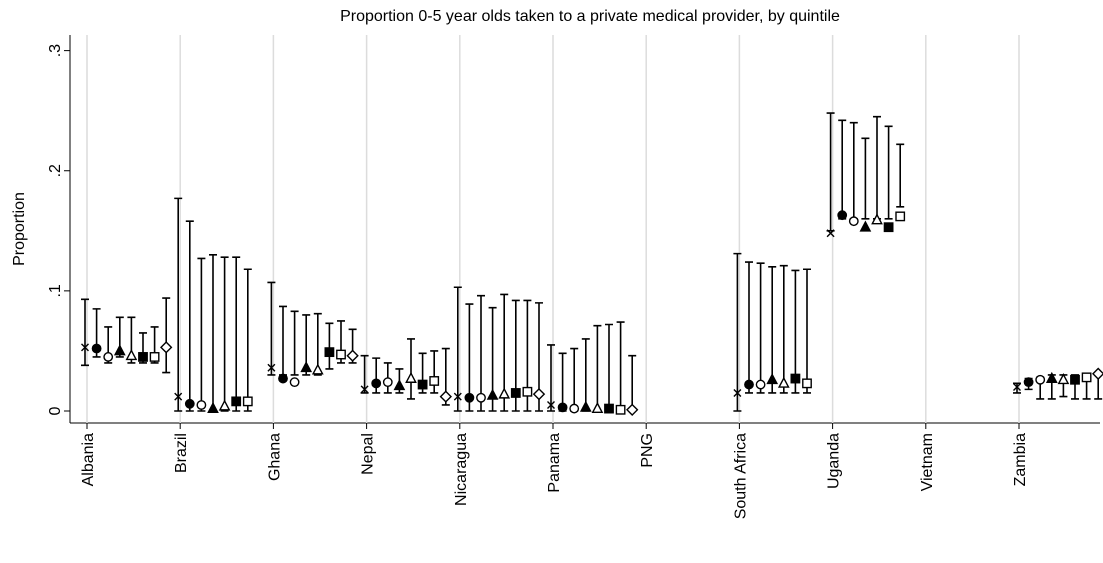  I want to click on x-tick-label: Nicaragua, so click(461, 469).